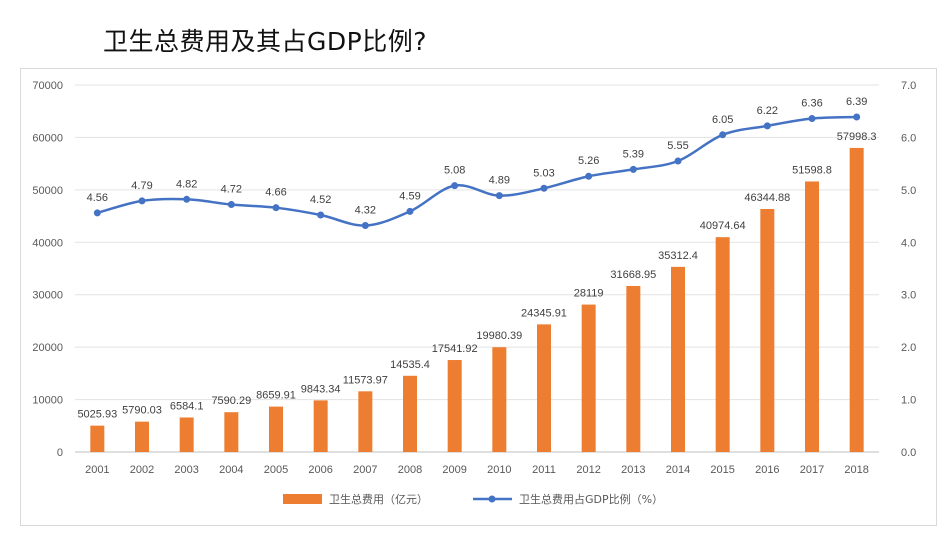  I want to click on x-tick-label: 2011, so click(544, 470).